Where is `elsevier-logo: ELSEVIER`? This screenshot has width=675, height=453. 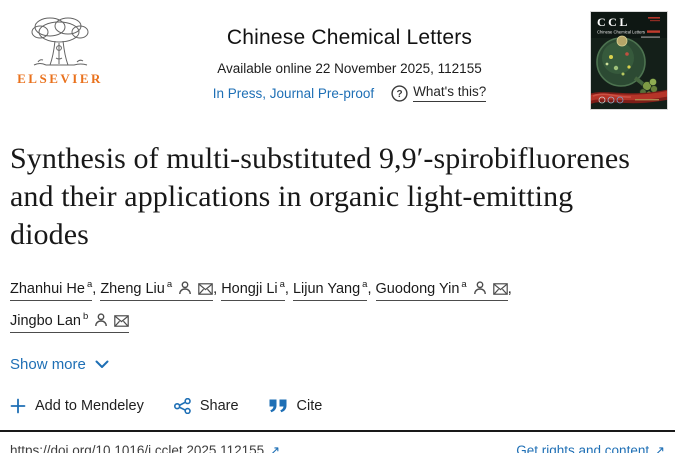 elsevier-logo: ELSEVIER is located at coordinates (60, 48).